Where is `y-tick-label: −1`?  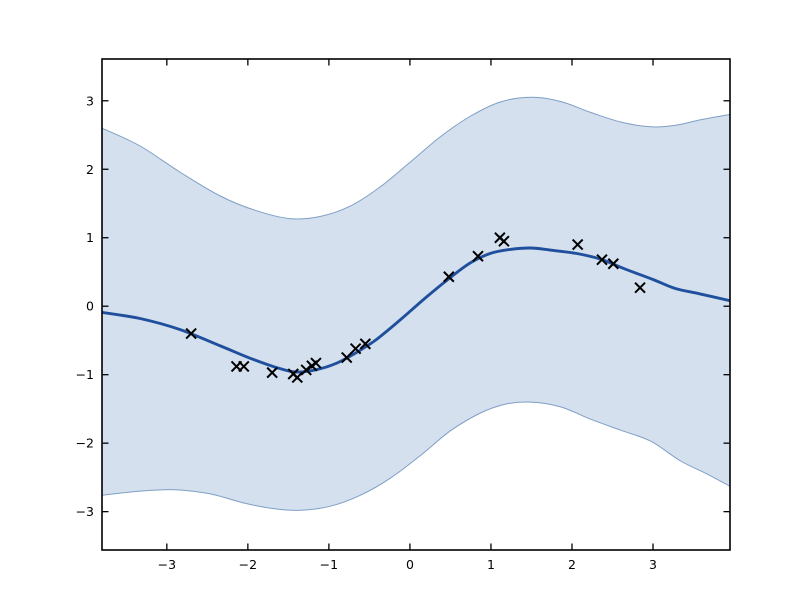 y-tick-label: −1 is located at coordinates (85, 374).